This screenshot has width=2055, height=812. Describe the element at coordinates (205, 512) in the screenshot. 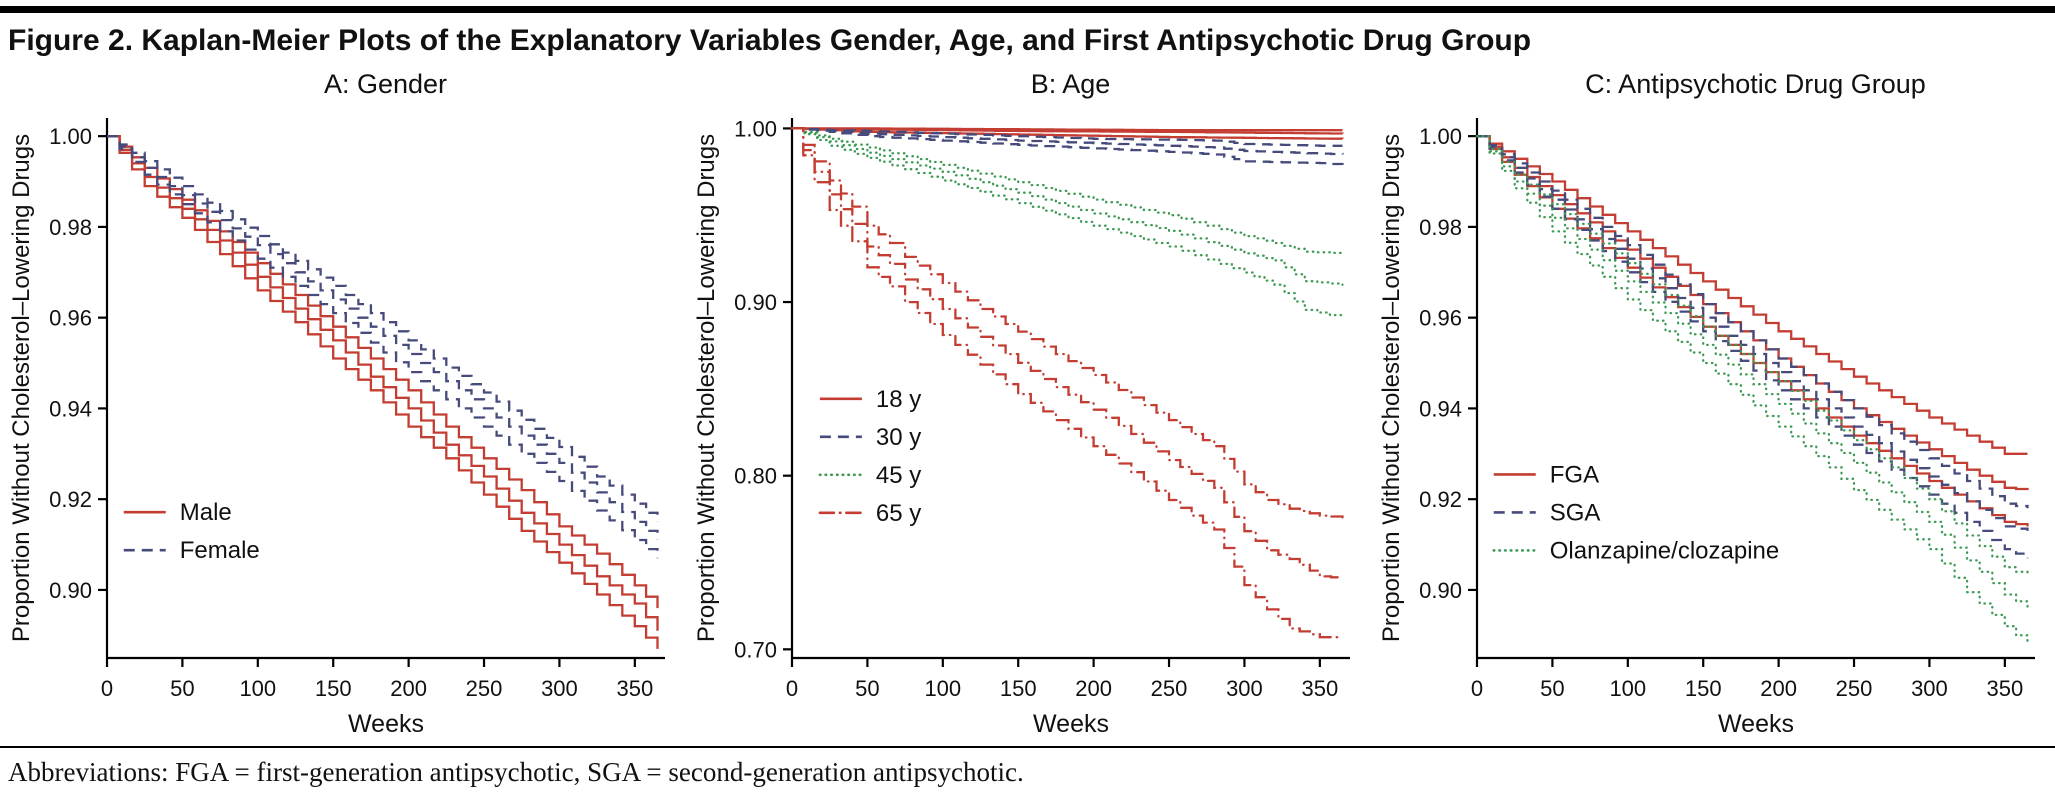

I see `legend-label-male: Male` at that location.